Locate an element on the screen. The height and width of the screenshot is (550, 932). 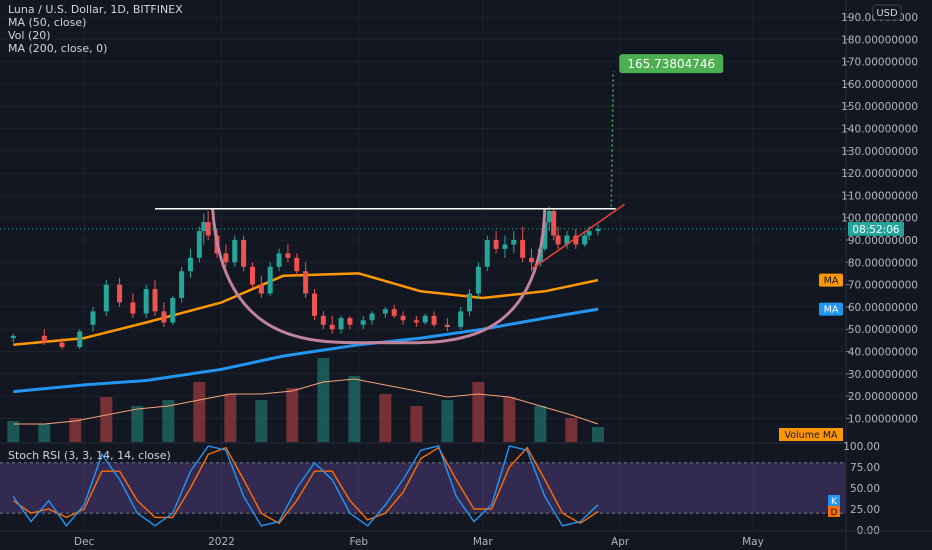
target-callout: 165.73804746 is located at coordinates (671, 64).